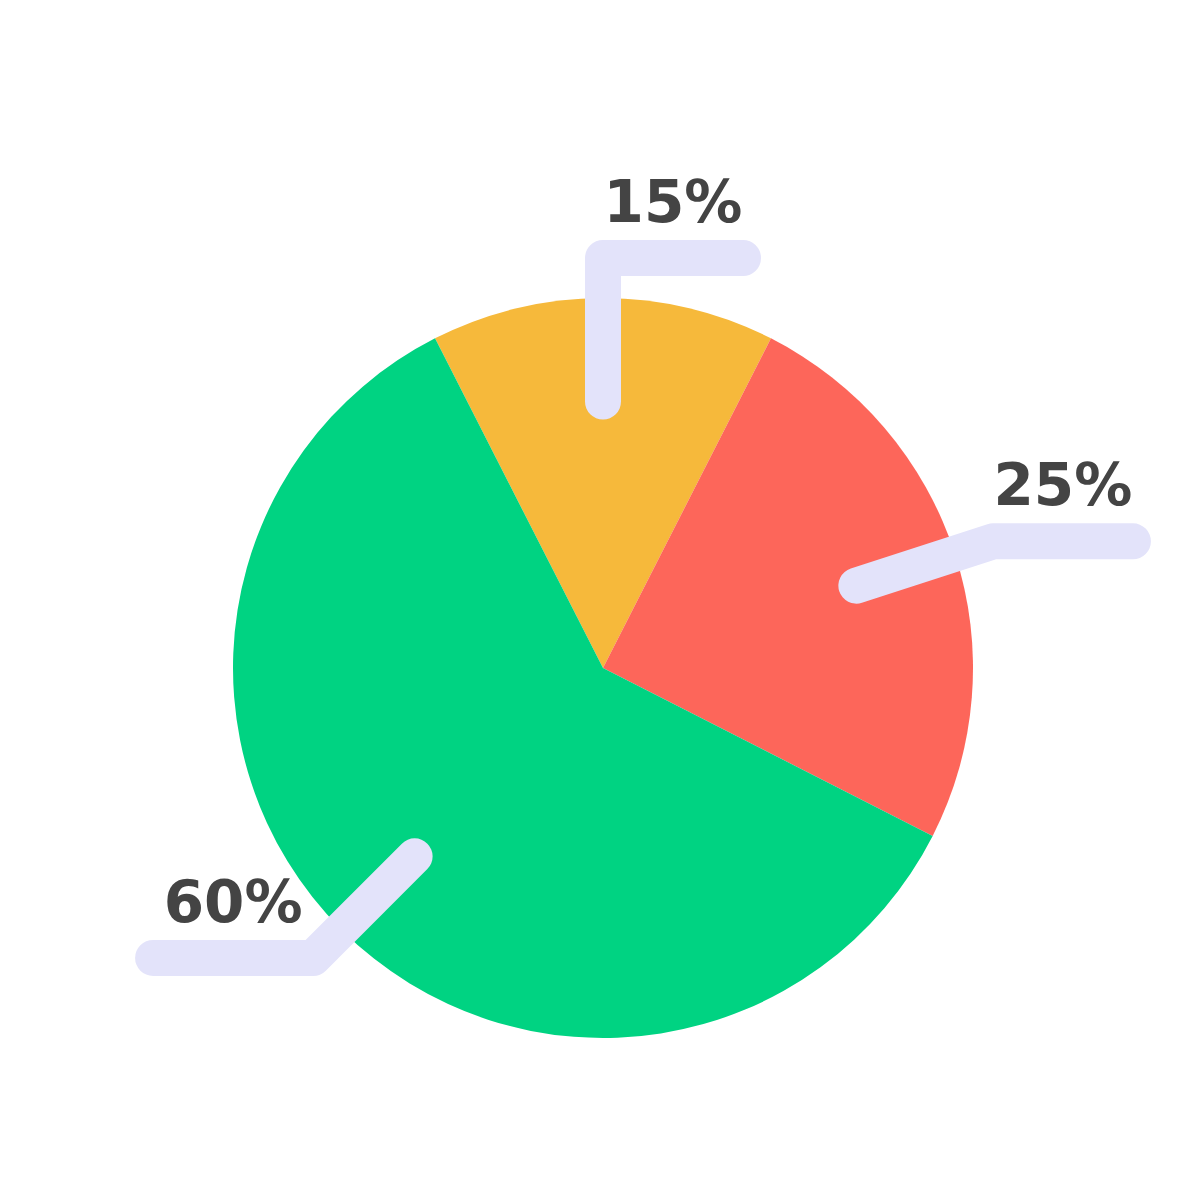 The width and height of the screenshot is (1200, 1200). Describe the element at coordinates (673, 202) in the screenshot. I see `data-label: 15%` at that location.